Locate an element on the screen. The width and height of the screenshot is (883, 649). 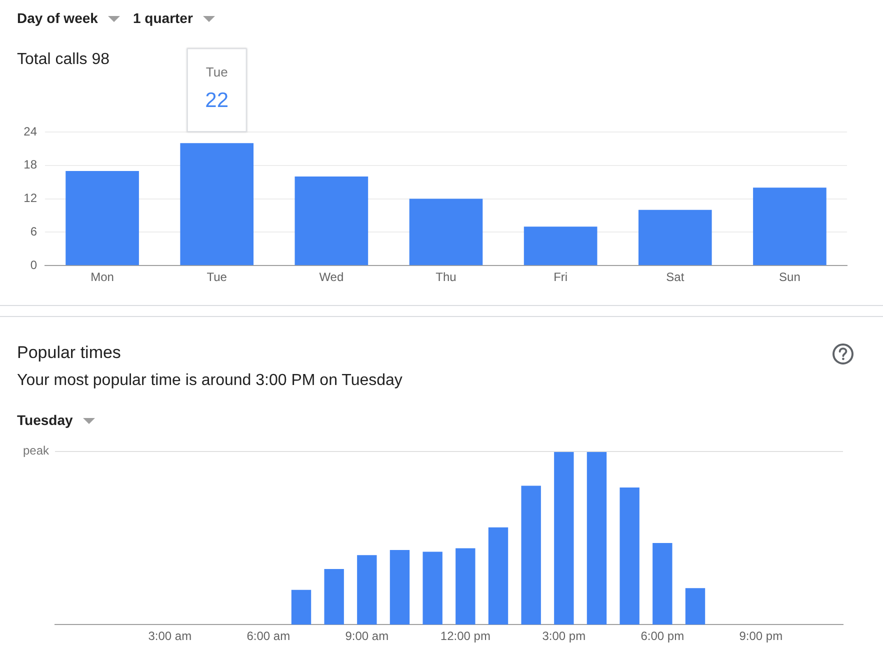
x-tick-label: Mon is located at coordinates (102, 277).